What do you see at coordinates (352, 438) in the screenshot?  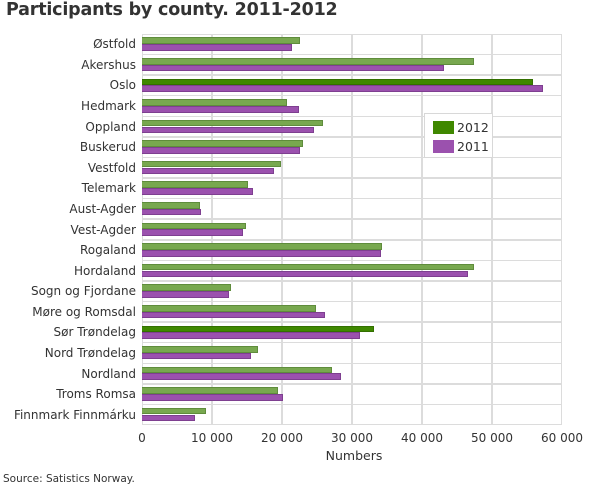 I see `x-tick-label: 30 000` at bounding box center [352, 438].